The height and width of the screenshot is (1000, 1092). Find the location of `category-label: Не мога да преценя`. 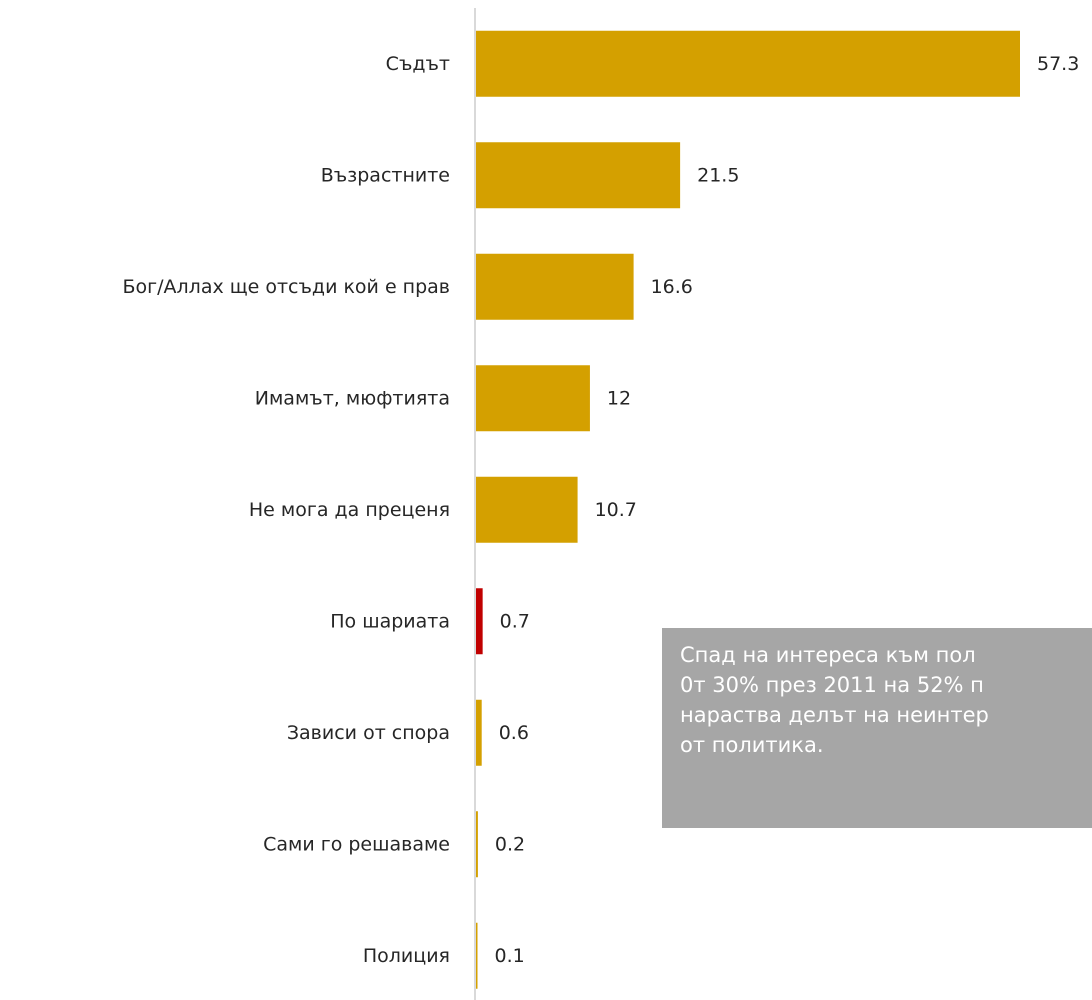

category-label: Не мога да преценя is located at coordinates (349, 510).